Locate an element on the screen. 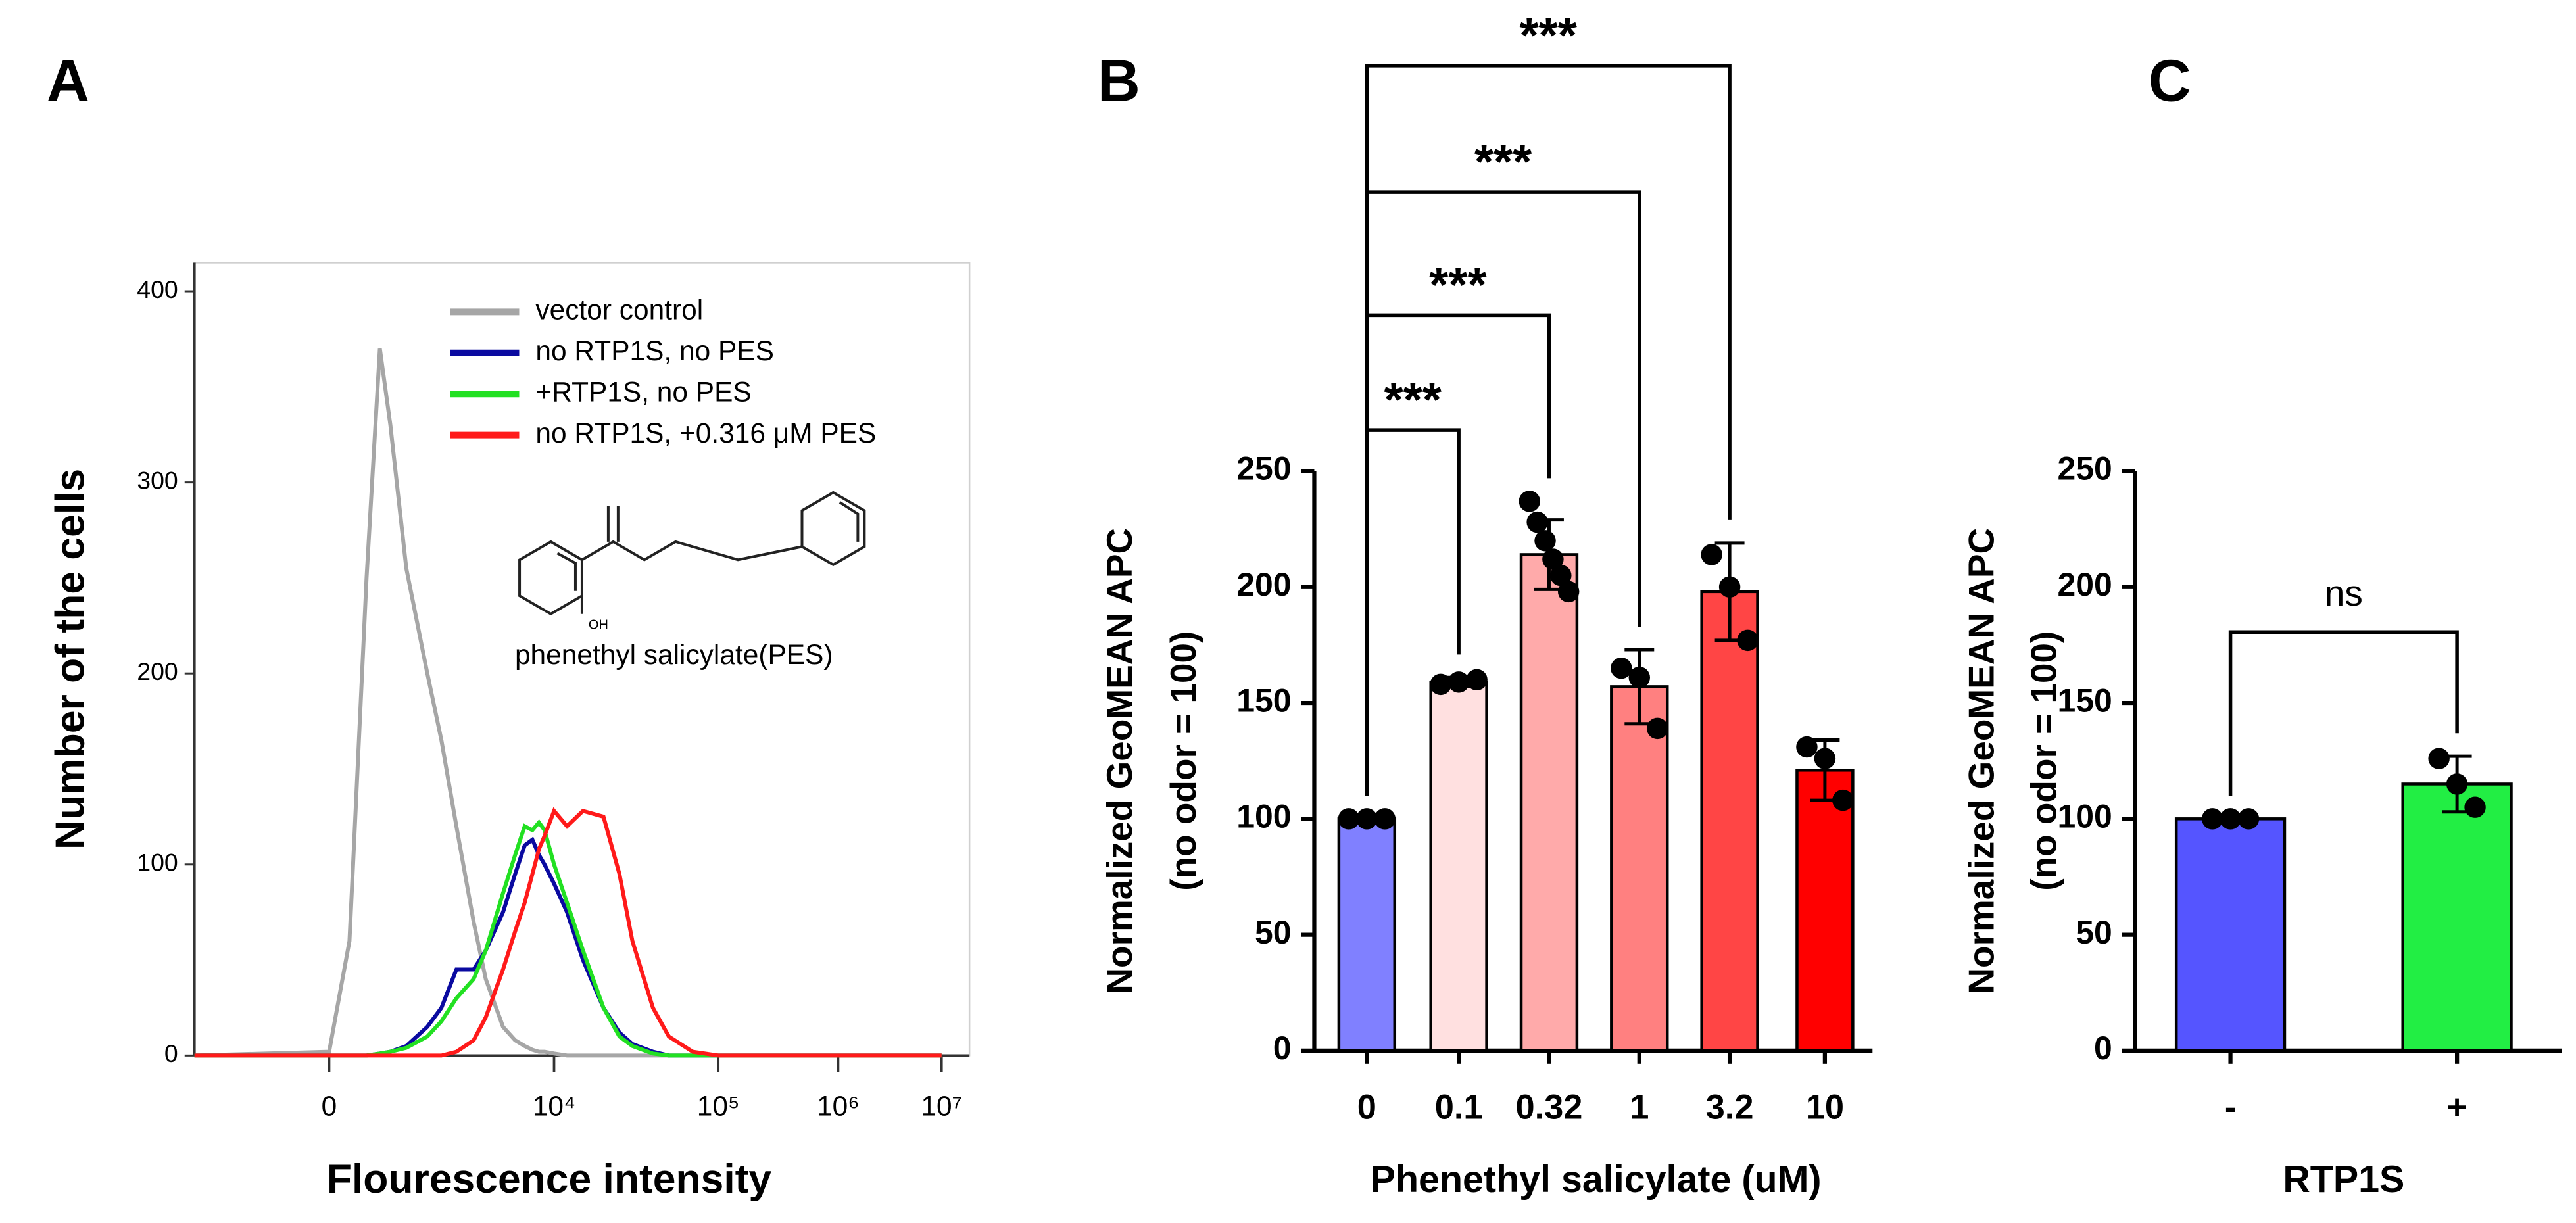 This screenshot has width=2576, height=1223. panel-letter: A is located at coordinates (68, 81).